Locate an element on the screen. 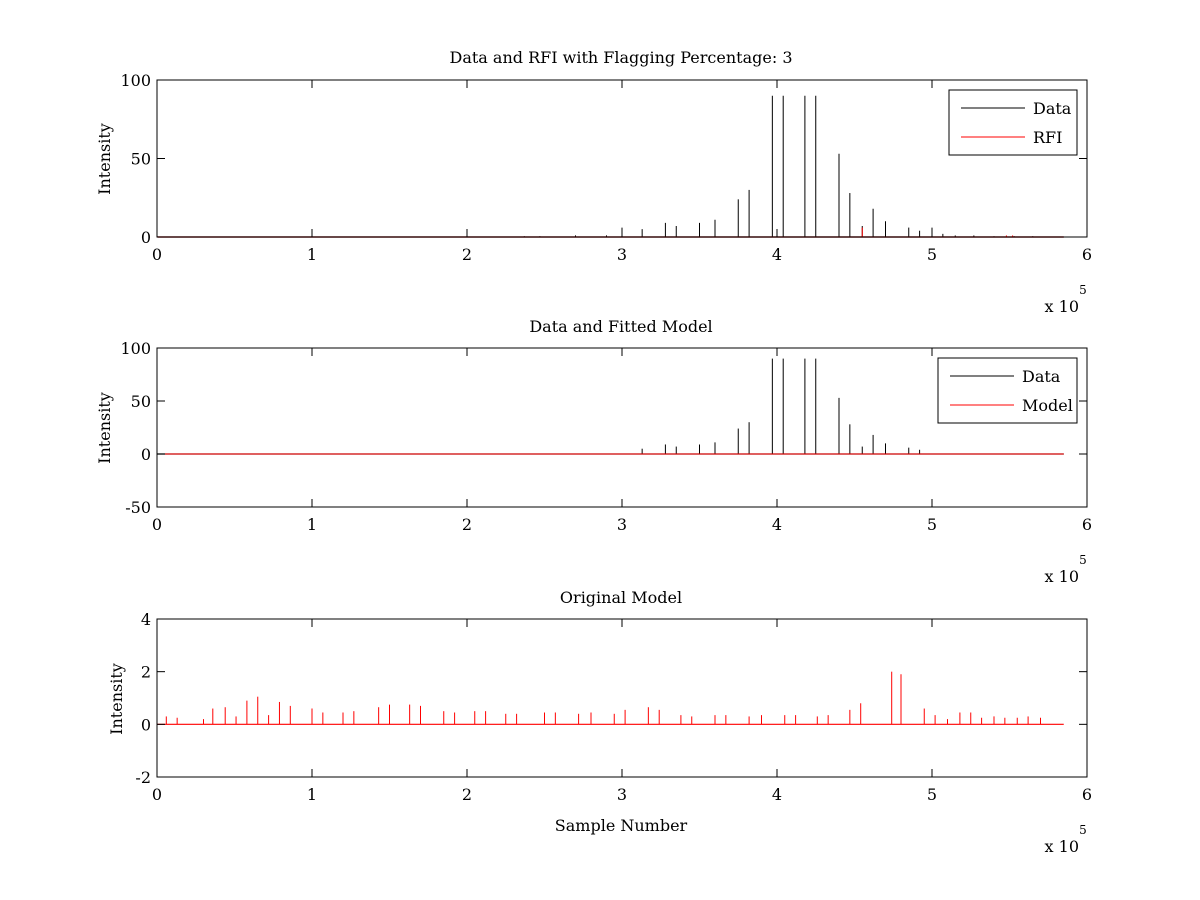 This screenshot has height=900, width=1200. panel-title: Data and Fitted Model is located at coordinates (620, 326).